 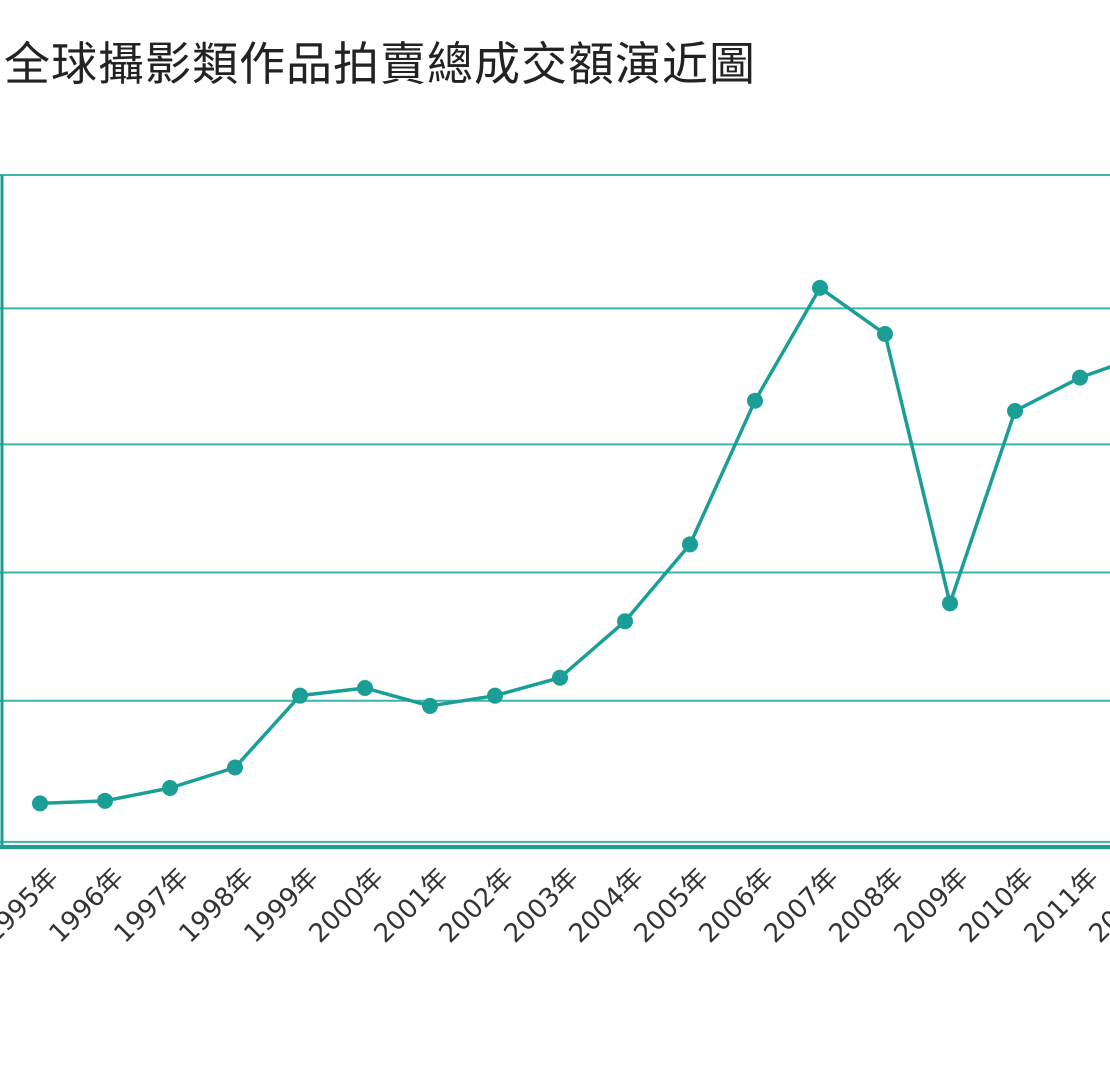 What do you see at coordinates (170, 788) in the screenshot?
I see `data-point-1997年` at bounding box center [170, 788].